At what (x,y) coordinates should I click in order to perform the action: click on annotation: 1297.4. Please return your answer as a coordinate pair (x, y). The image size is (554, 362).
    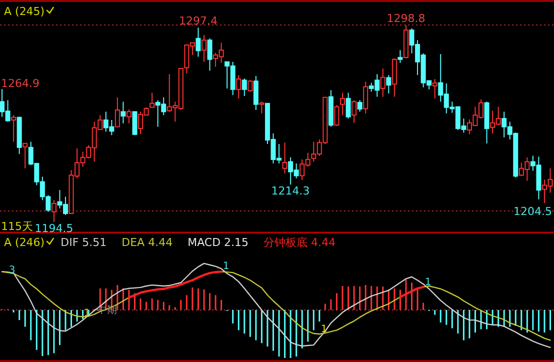
    Looking at the image, I should click on (198, 21).